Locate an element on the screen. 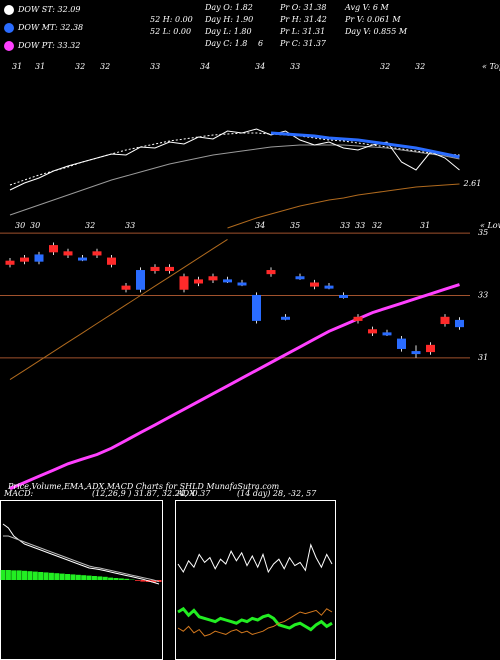 The width and height of the screenshot is (500, 660). pane-frame is located at coordinates (255, 580).